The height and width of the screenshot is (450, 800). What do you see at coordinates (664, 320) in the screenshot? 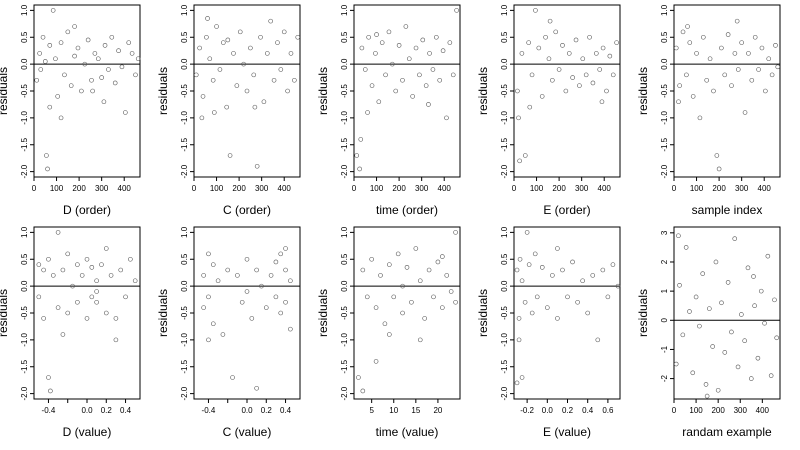
I see `y-tick-label: 0` at bounding box center [664, 320].